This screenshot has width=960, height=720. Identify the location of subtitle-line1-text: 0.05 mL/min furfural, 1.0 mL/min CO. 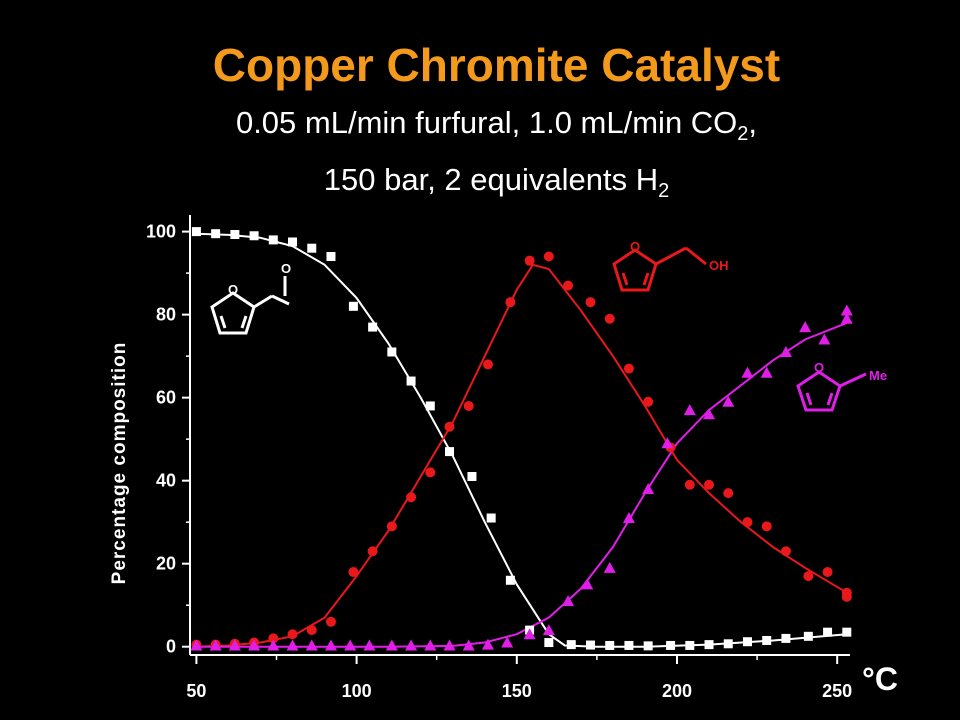
(486, 122).